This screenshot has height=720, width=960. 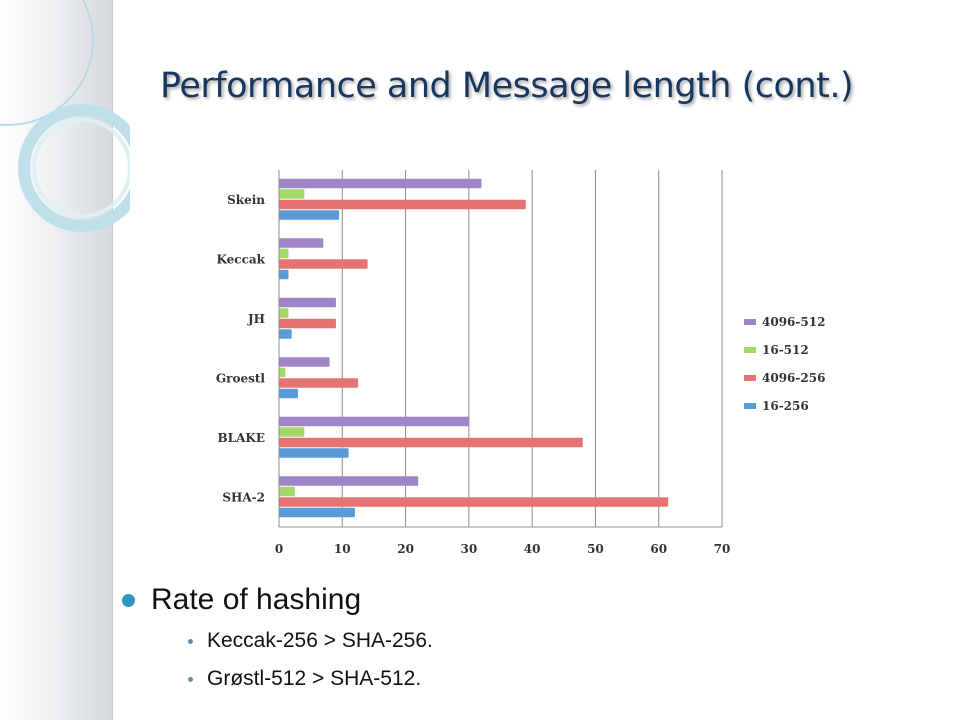 What do you see at coordinates (505, 679) in the screenshot?
I see `sub-bullet-item: Grøstl-512 > SHA-512.` at bounding box center [505, 679].